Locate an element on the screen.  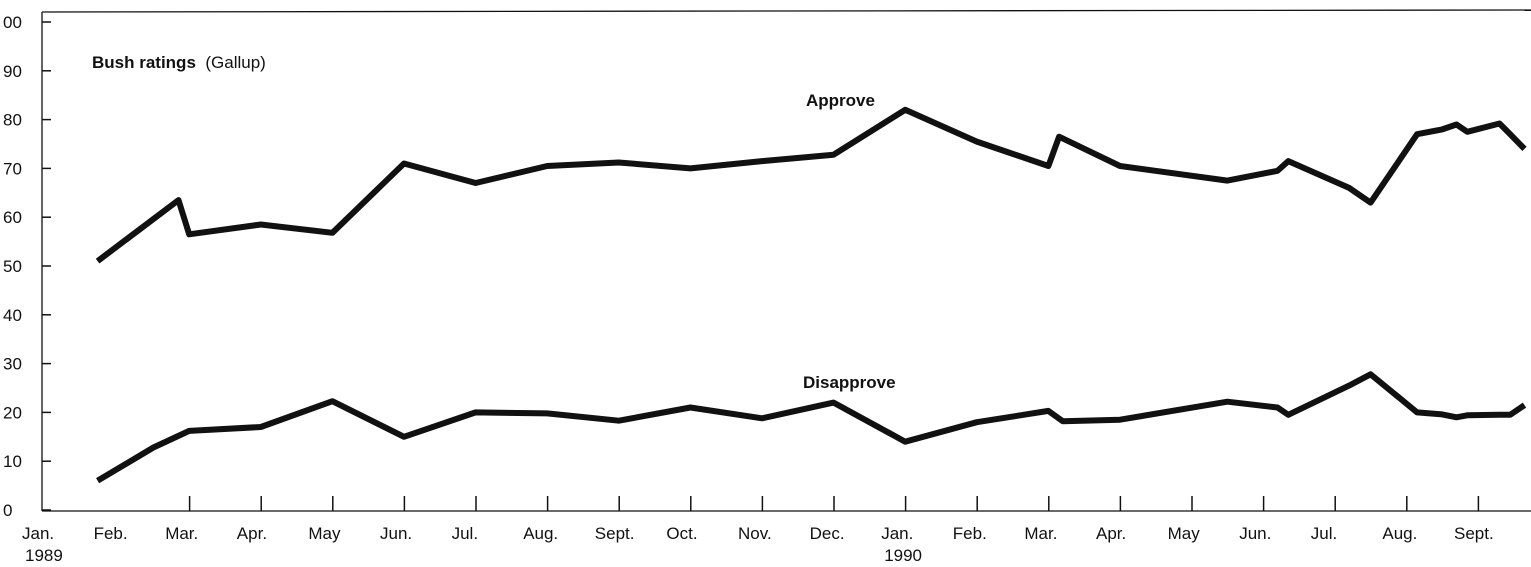
y-tick-label: 80 is located at coordinates (12, 120).